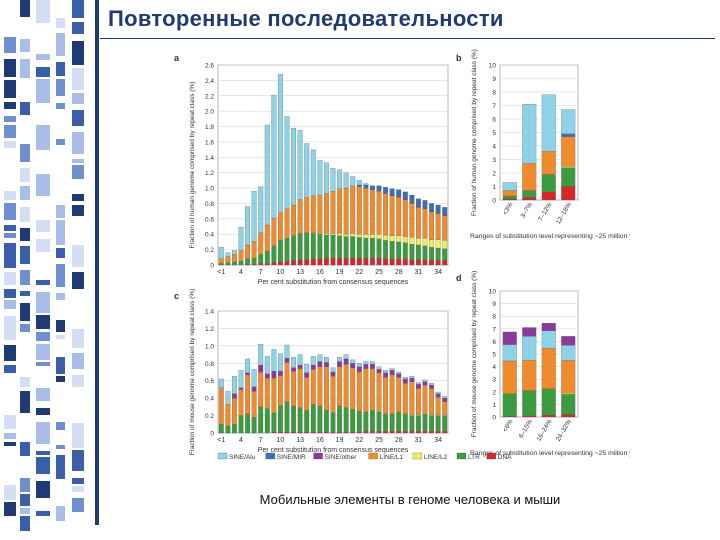 The height and width of the screenshot is (540, 720). Describe the element at coordinates (291, 457) in the screenshot. I see `legend-label: SINE/MIR` at that location.